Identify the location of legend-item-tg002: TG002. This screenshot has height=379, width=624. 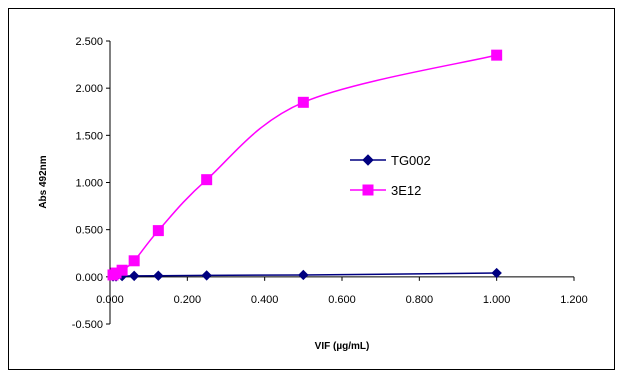
(390, 160).